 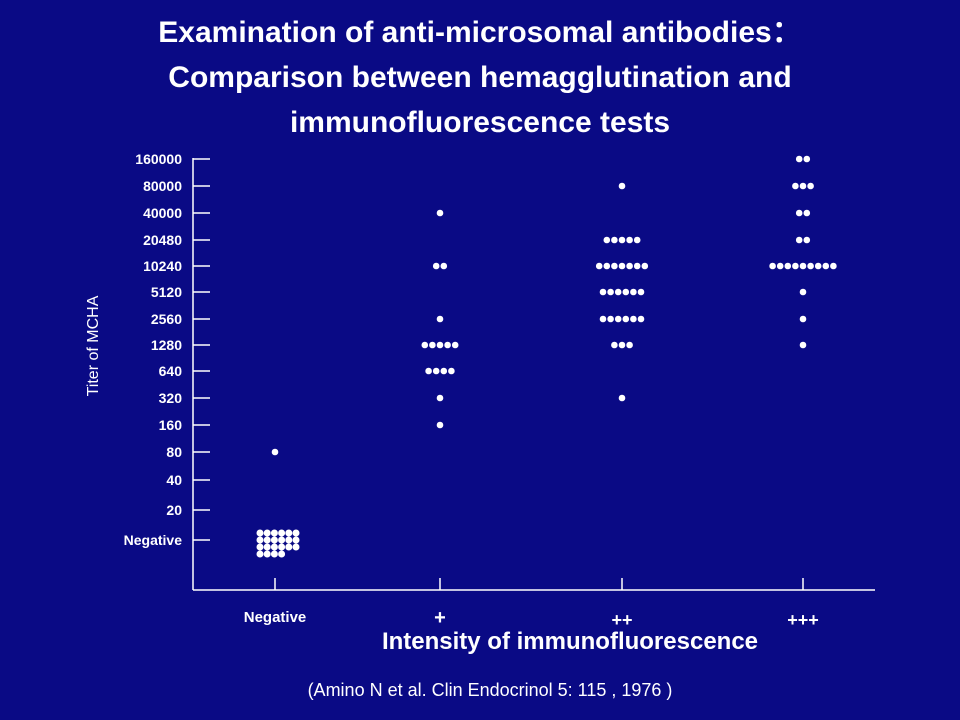 I want to click on y-tick-label: 20, so click(x=174, y=510).